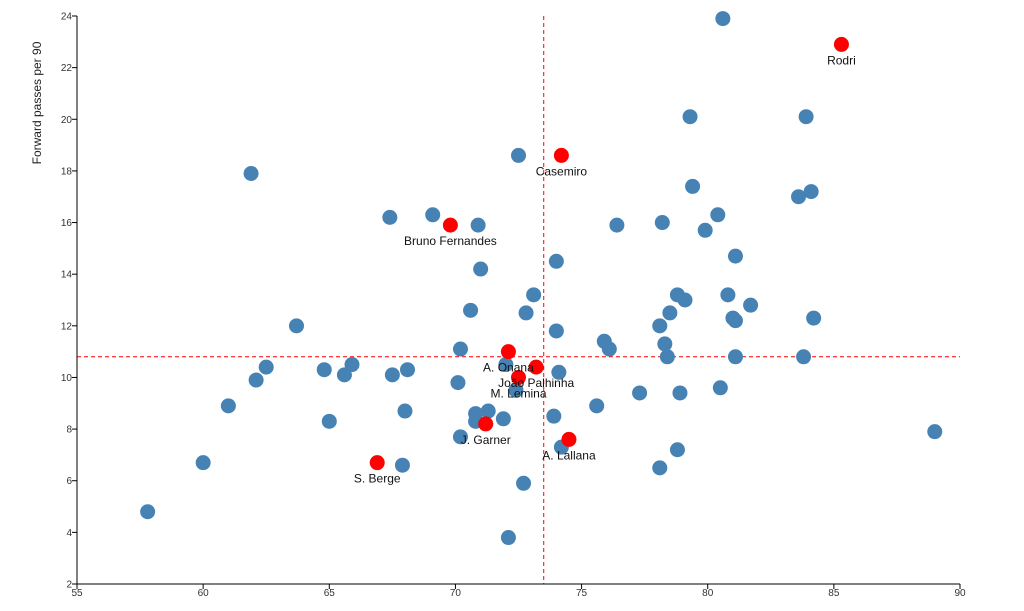  What do you see at coordinates (582, 593) in the screenshot?
I see `x-tick-label: 75` at bounding box center [582, 593].